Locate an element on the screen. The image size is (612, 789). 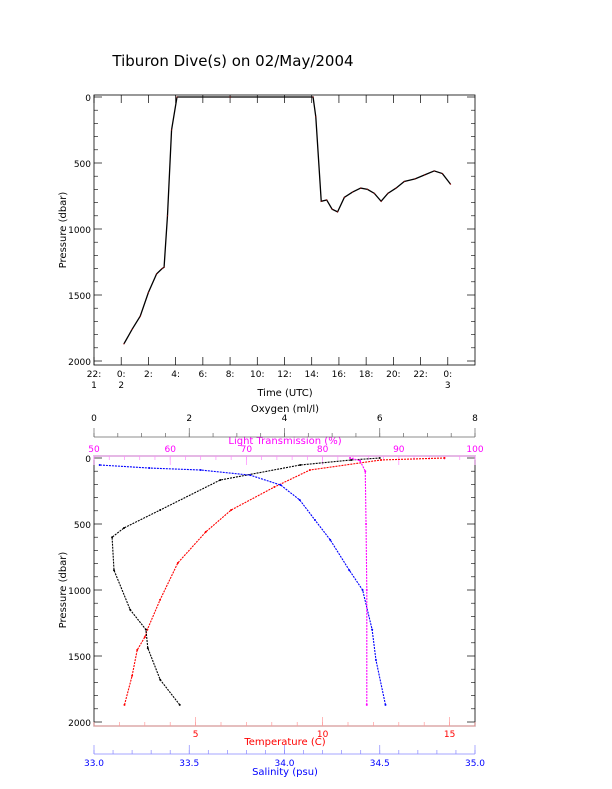
transmission-tick-label: 100 is located at coordinates (474, 450).